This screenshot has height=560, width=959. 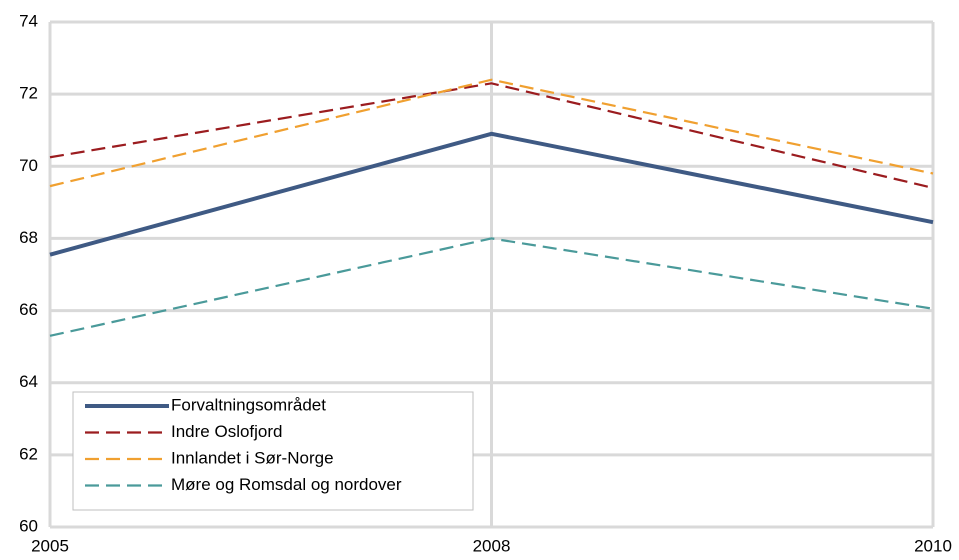 I want to click on y-tick-label: 60, so click(x=28, y=525).